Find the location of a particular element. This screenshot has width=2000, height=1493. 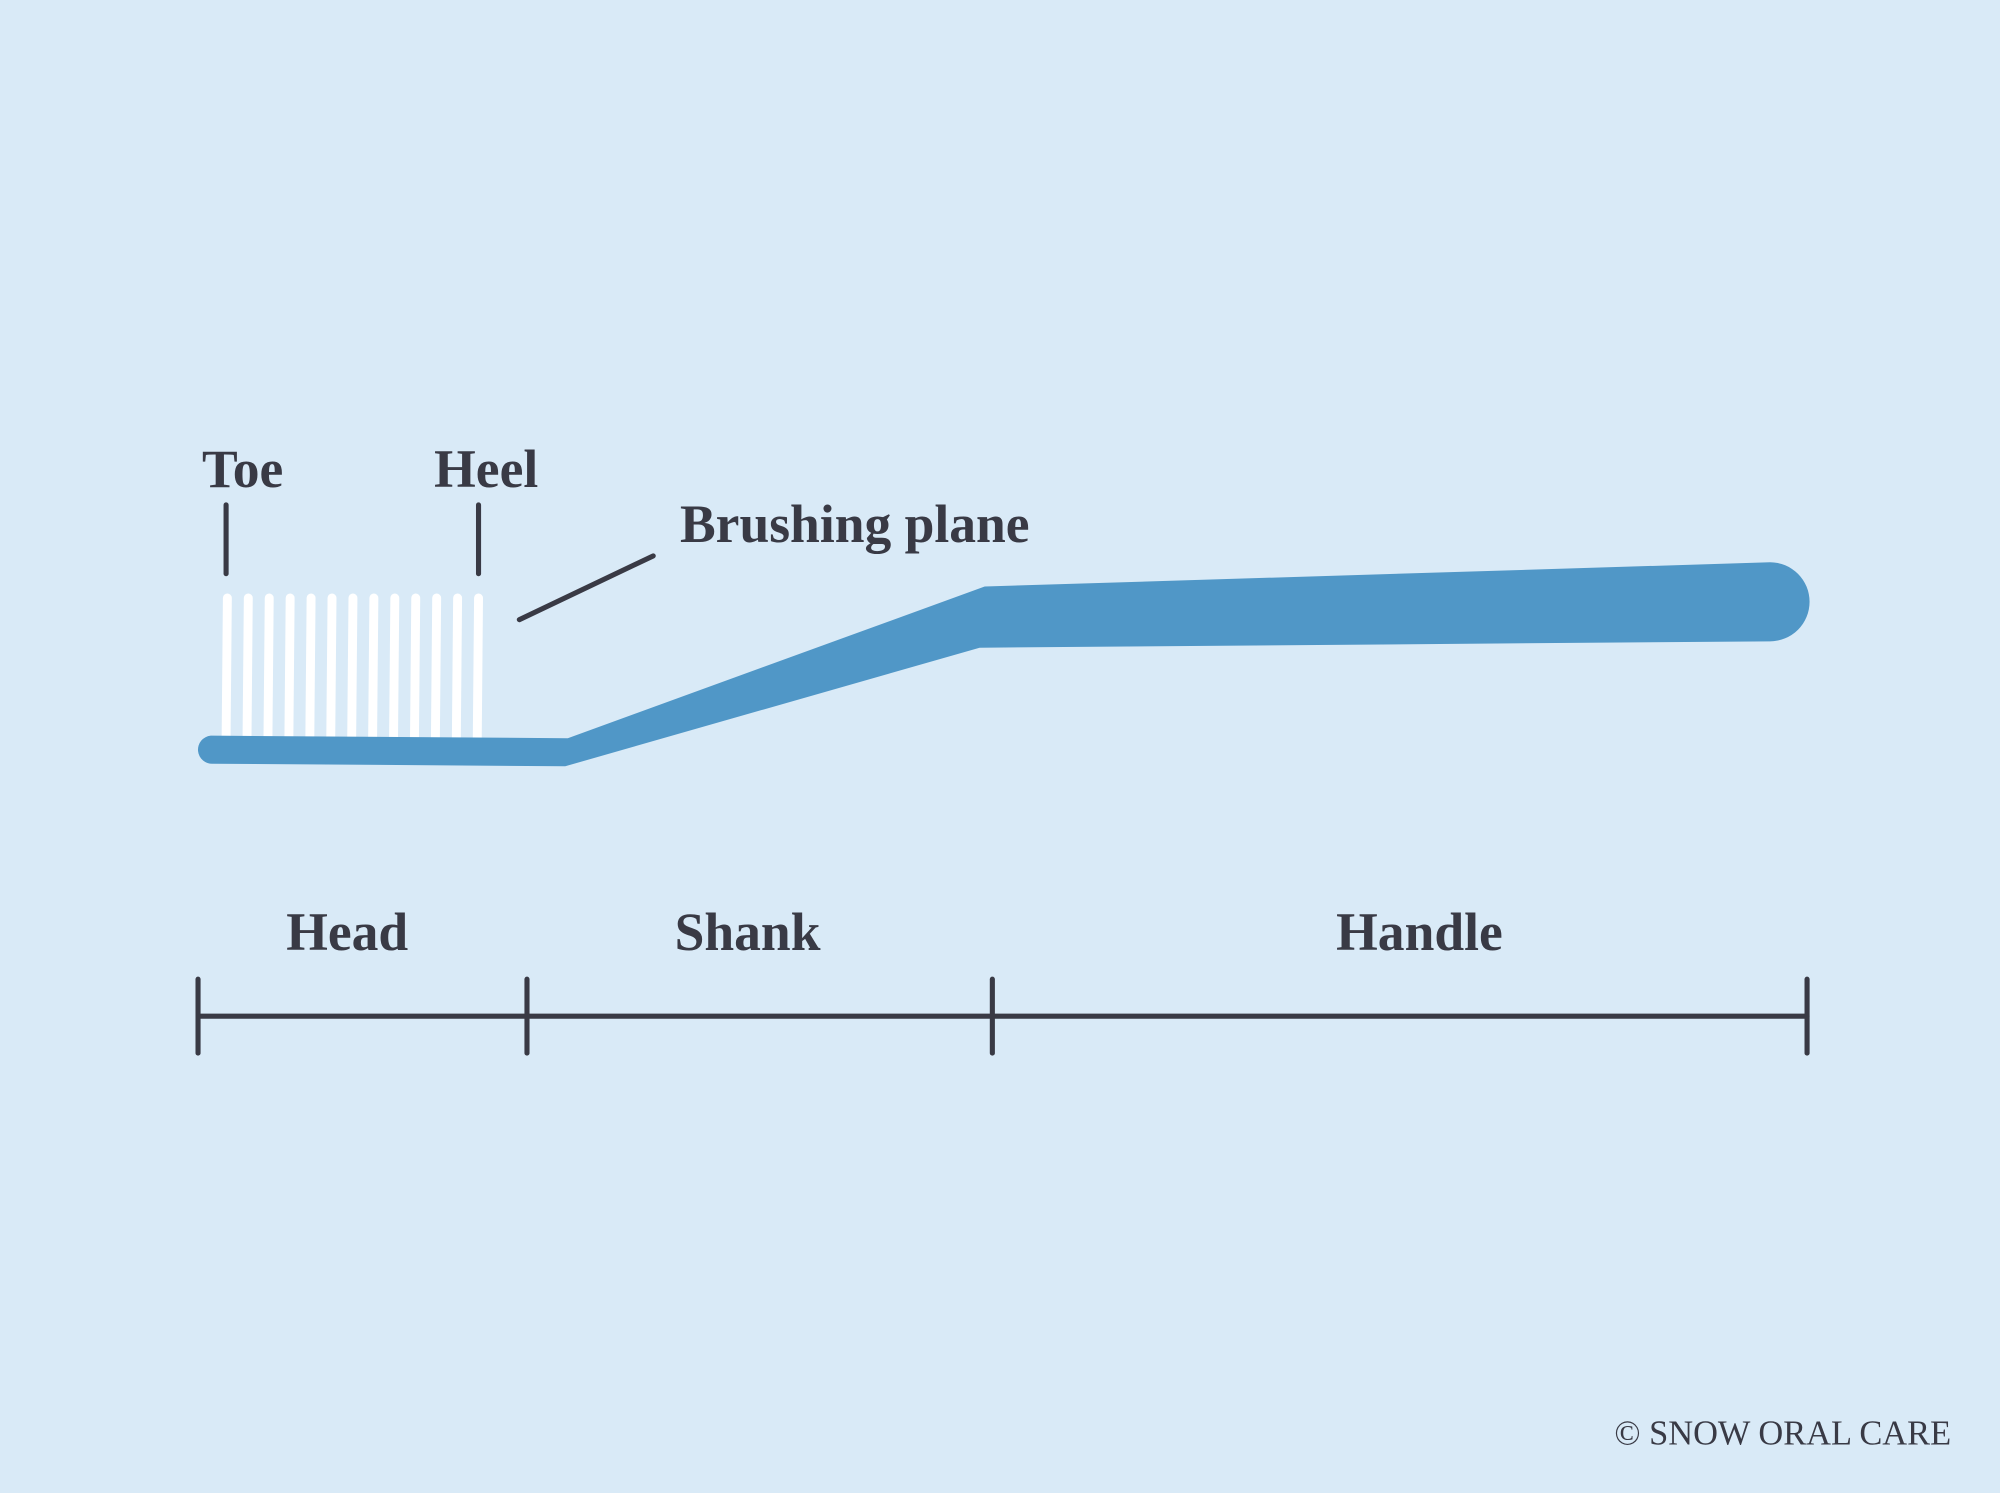

toothbrush-body is located at coordinates (1003, 664).